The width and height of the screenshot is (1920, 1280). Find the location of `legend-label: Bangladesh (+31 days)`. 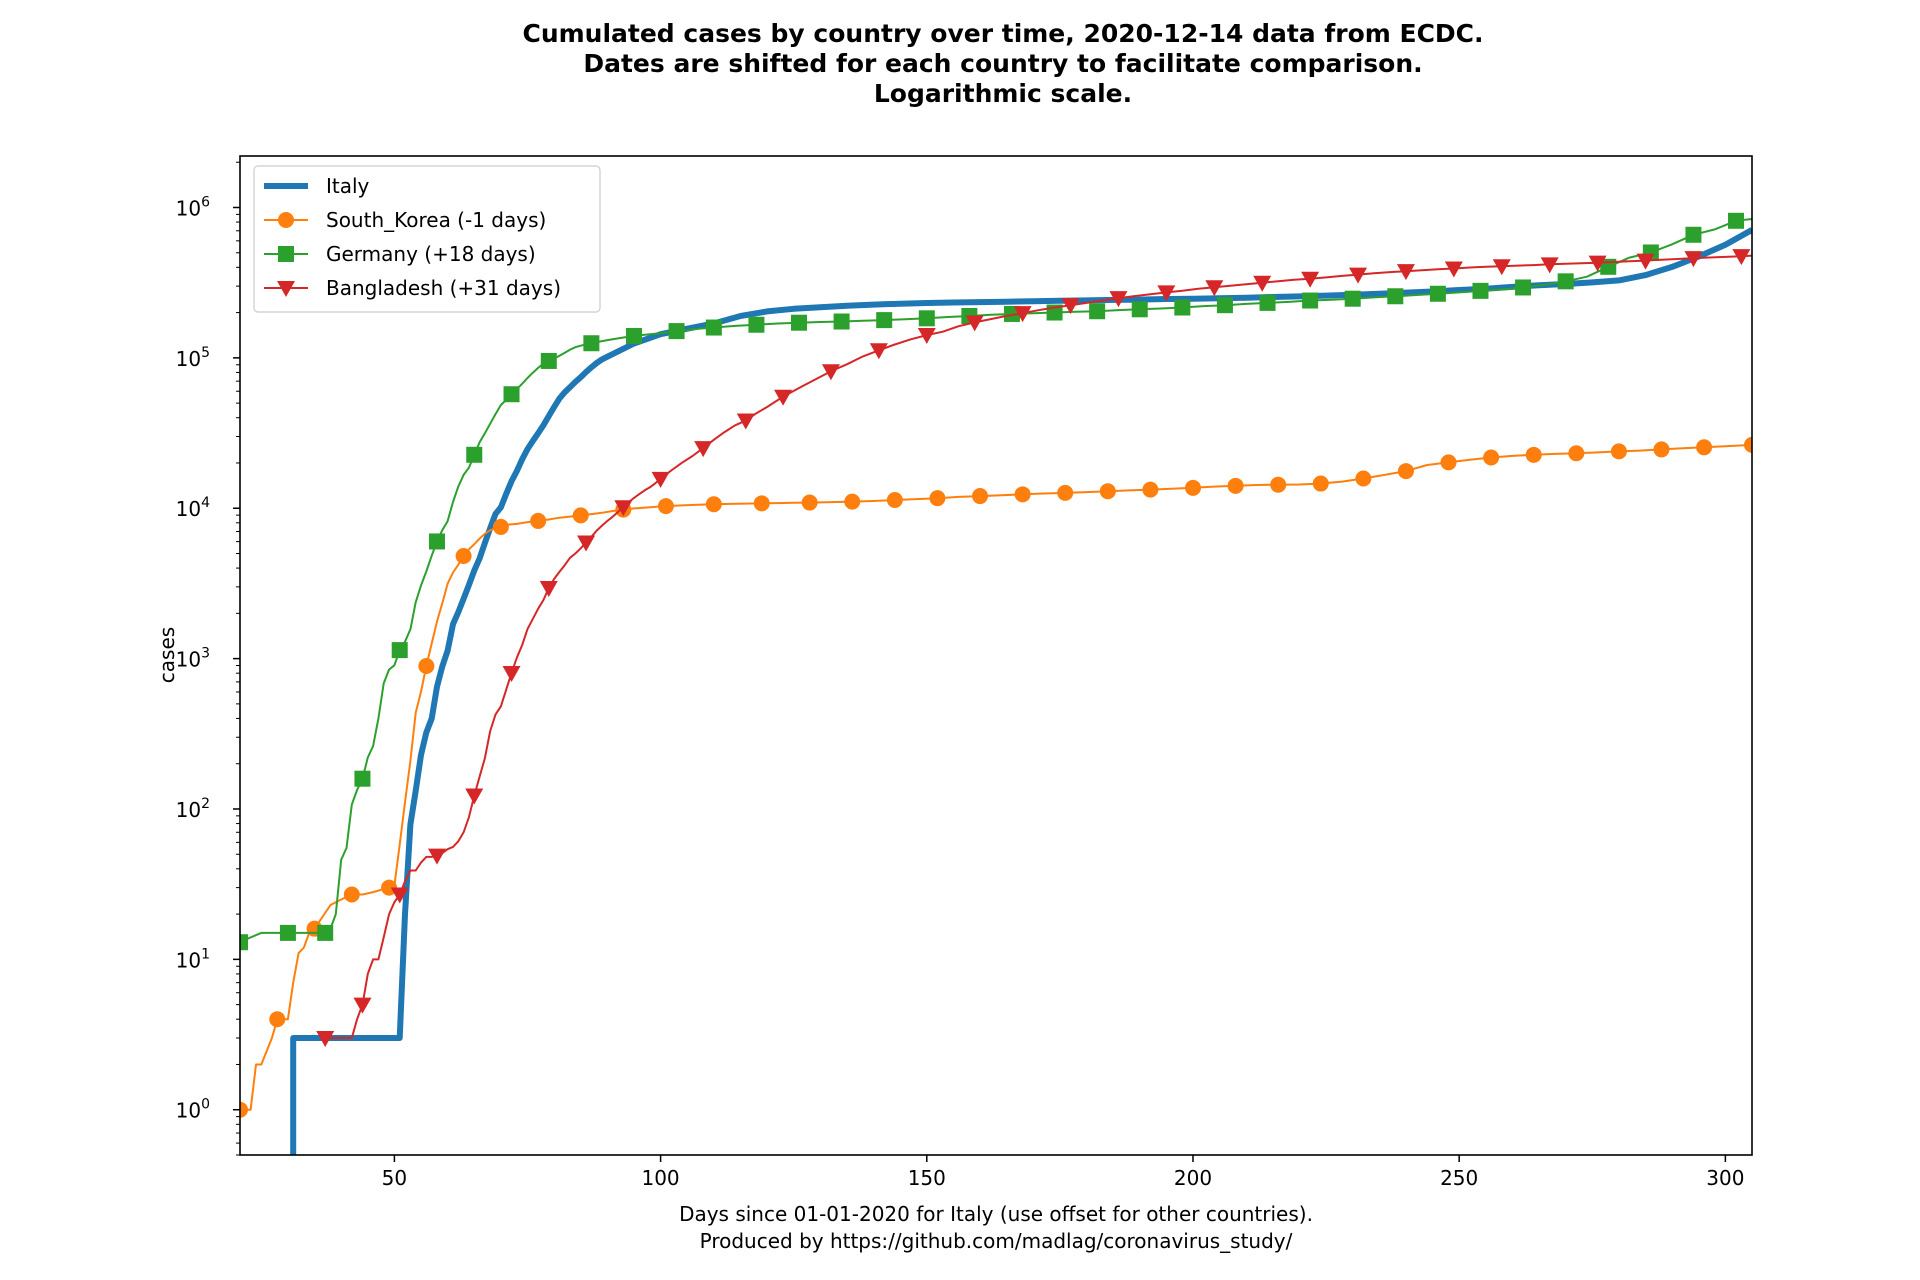

legend-label: Bangladesh (+31 days) is located at coordinates (443, 288).